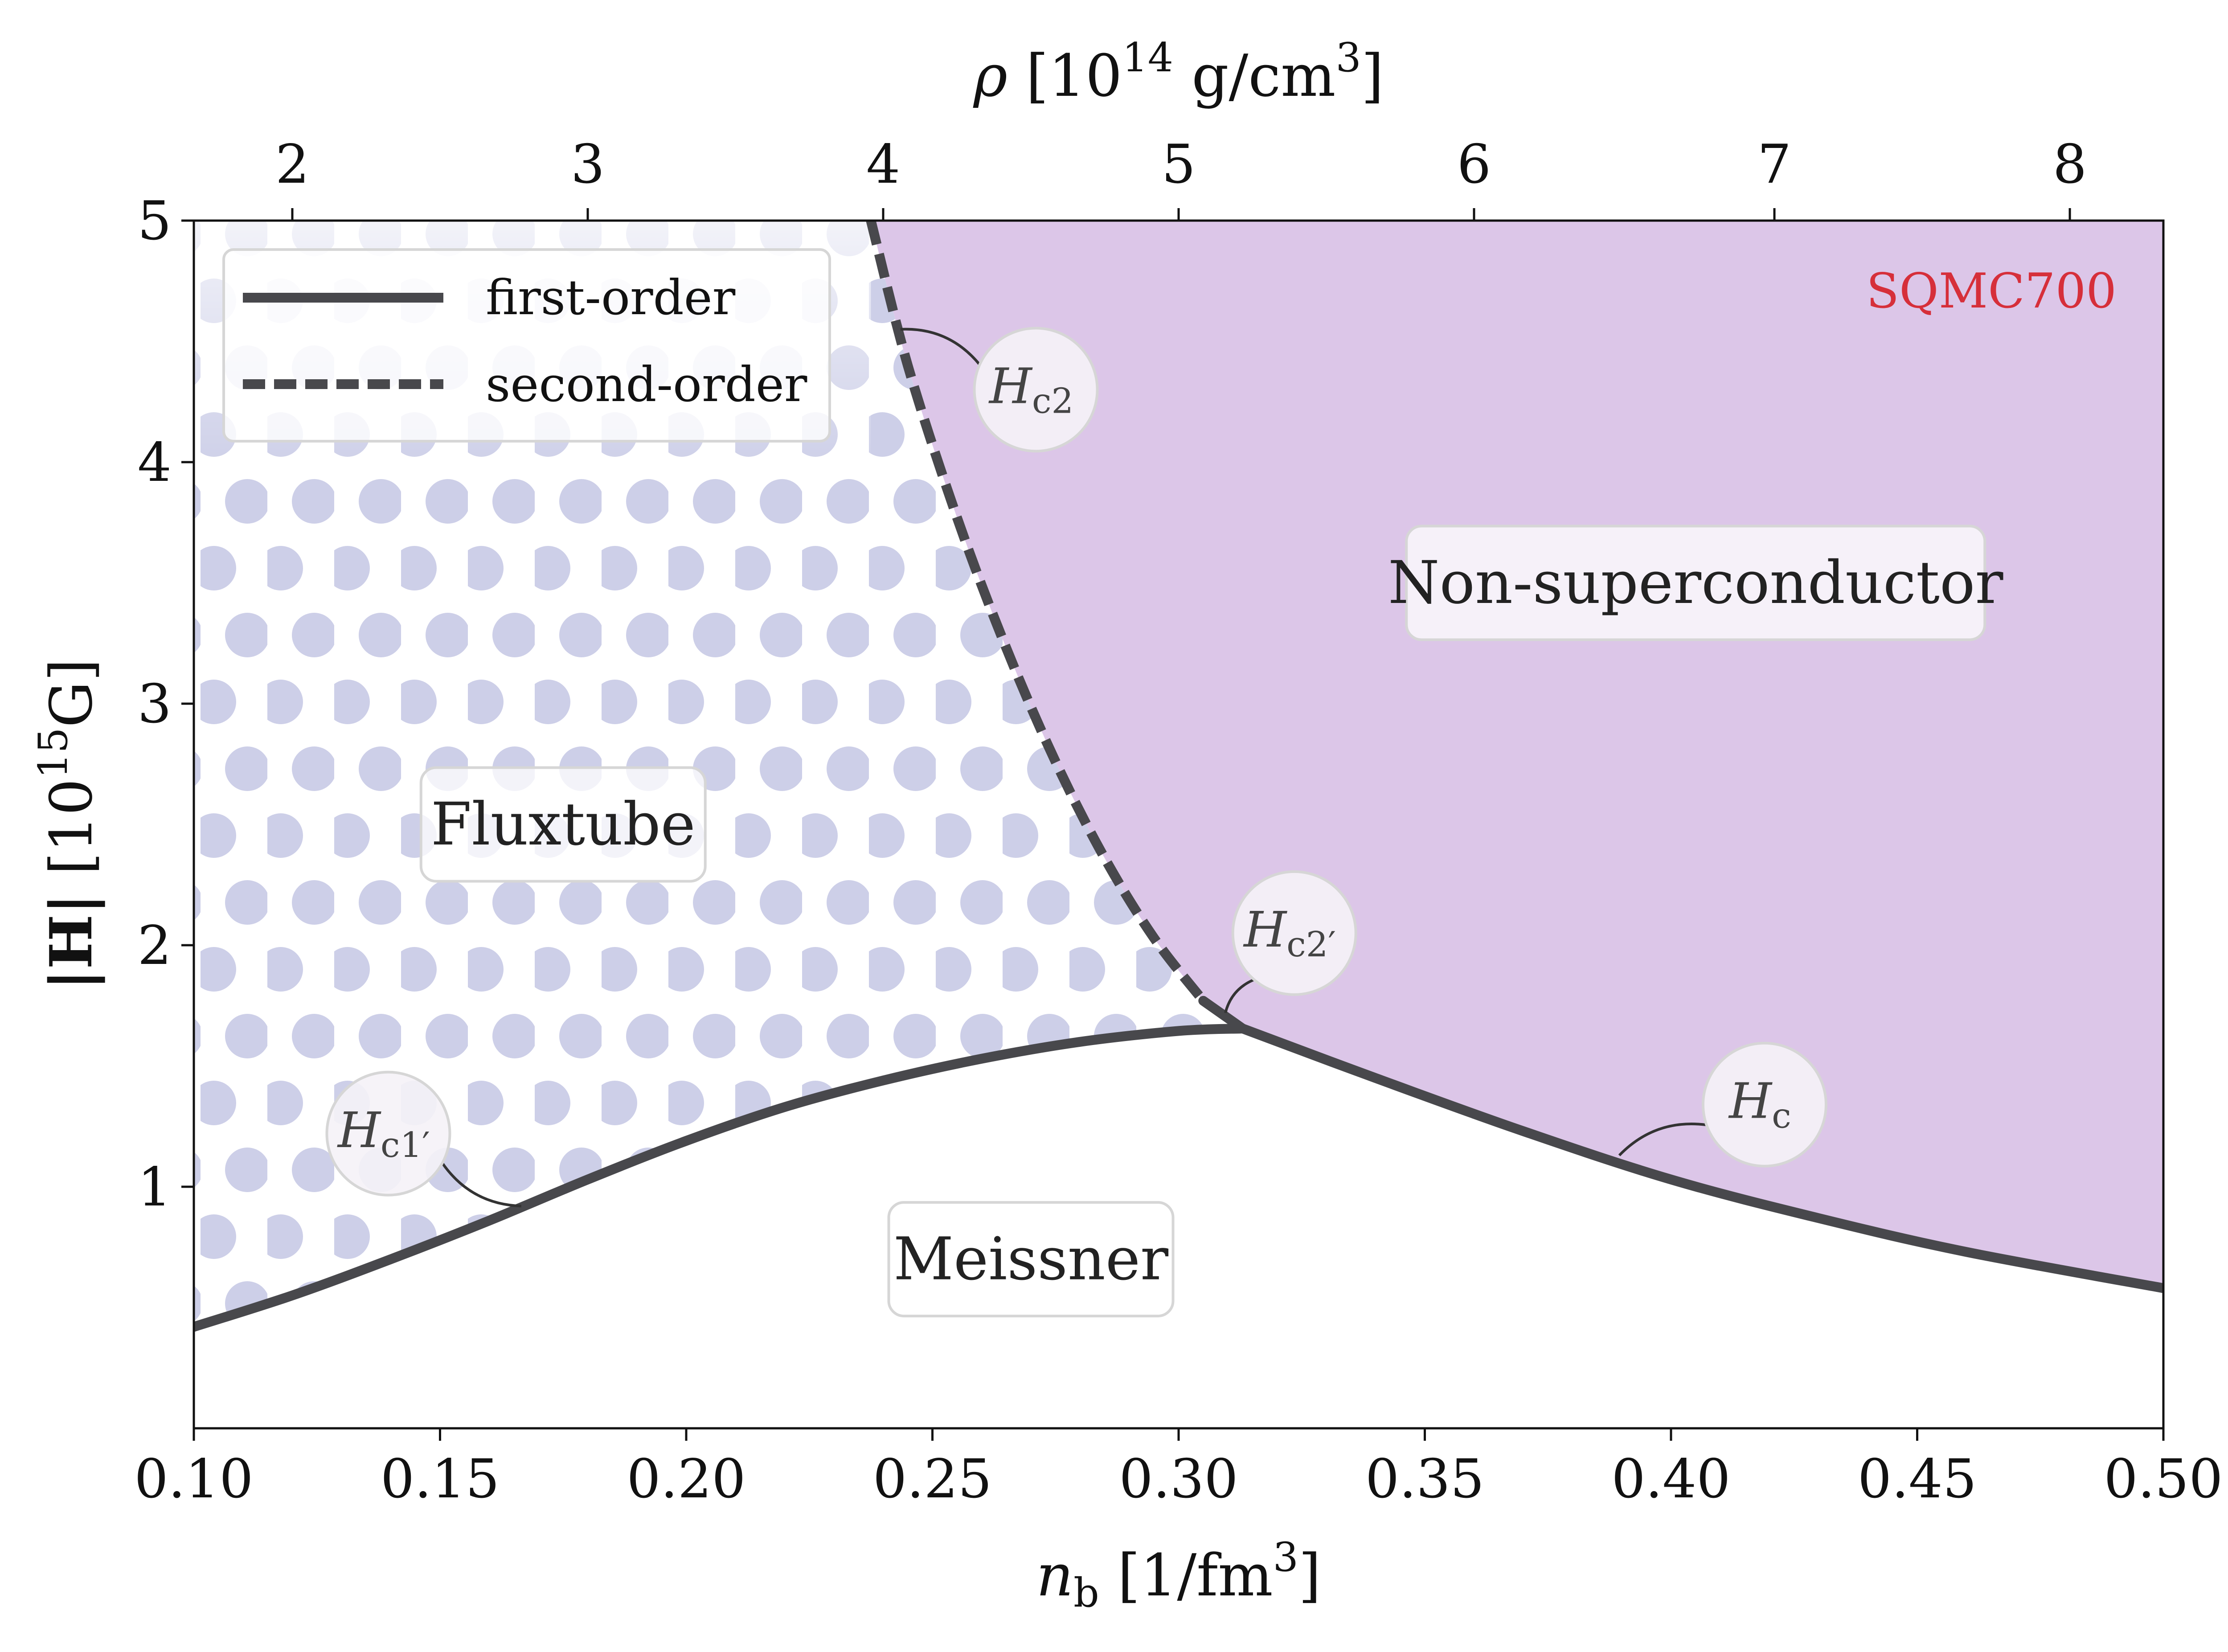 Image resolution: width=2228 pixels, height=1652 pixels. I want to click on x-tick-label: 0.10, so click(194, 1479).